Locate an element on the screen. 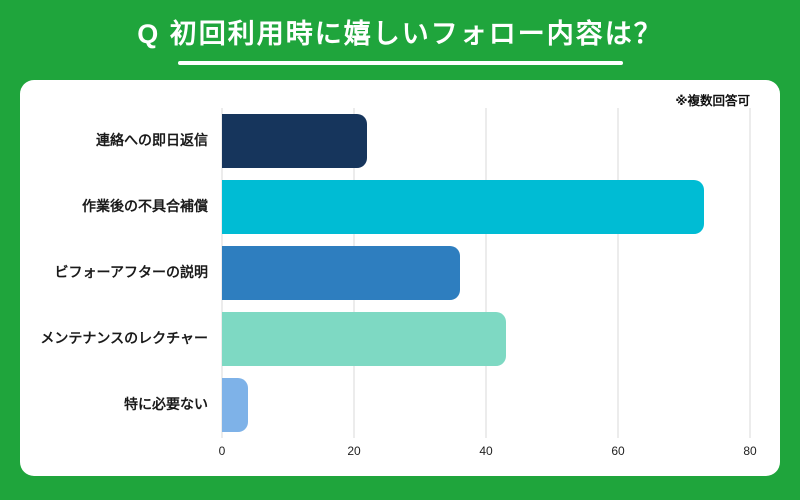 This screenshot has width=800, height=500. x-tick-label: 80 is located at coordinates (750, 450).